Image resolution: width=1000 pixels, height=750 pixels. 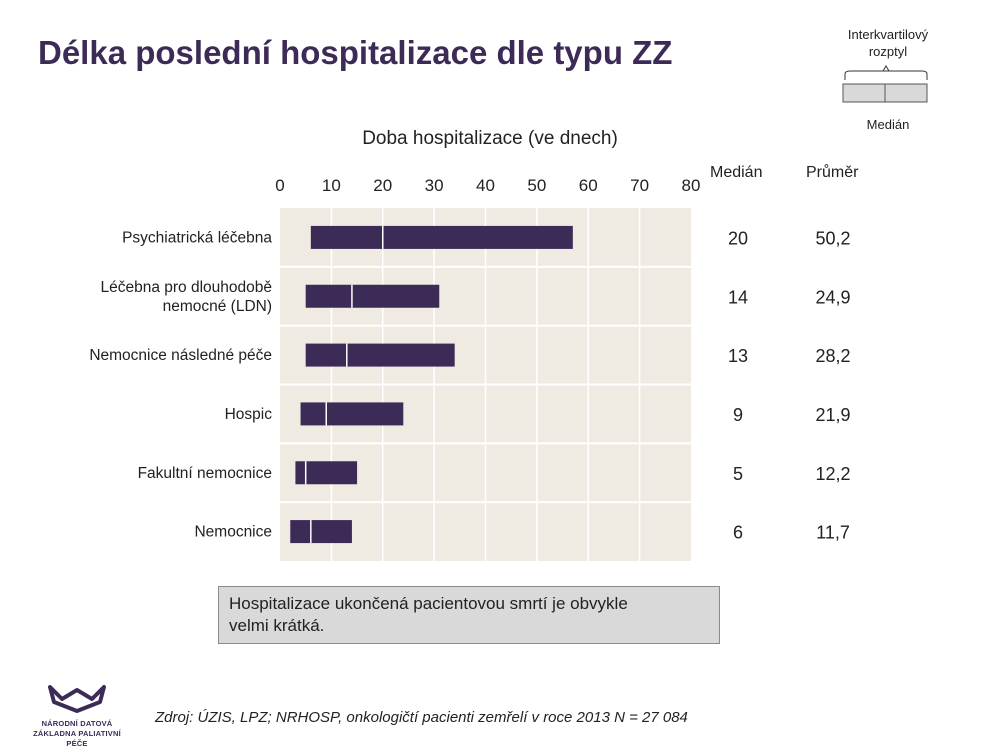 I want to click on logo-icon, so click(x=77, y=699).